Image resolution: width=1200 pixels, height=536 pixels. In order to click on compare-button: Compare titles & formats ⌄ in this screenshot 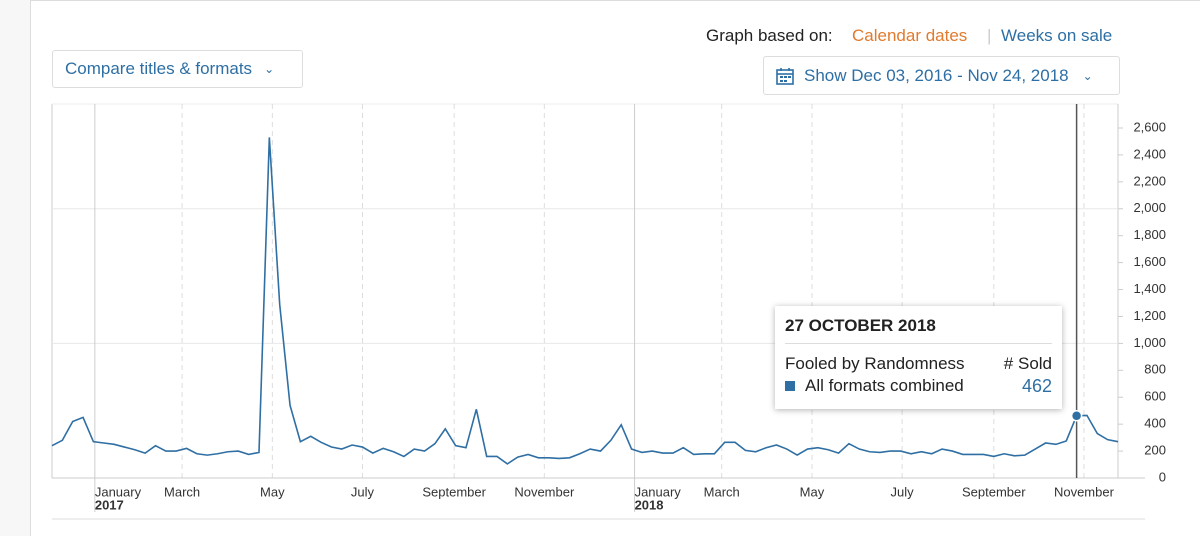, I will do `click(177, 69)`.